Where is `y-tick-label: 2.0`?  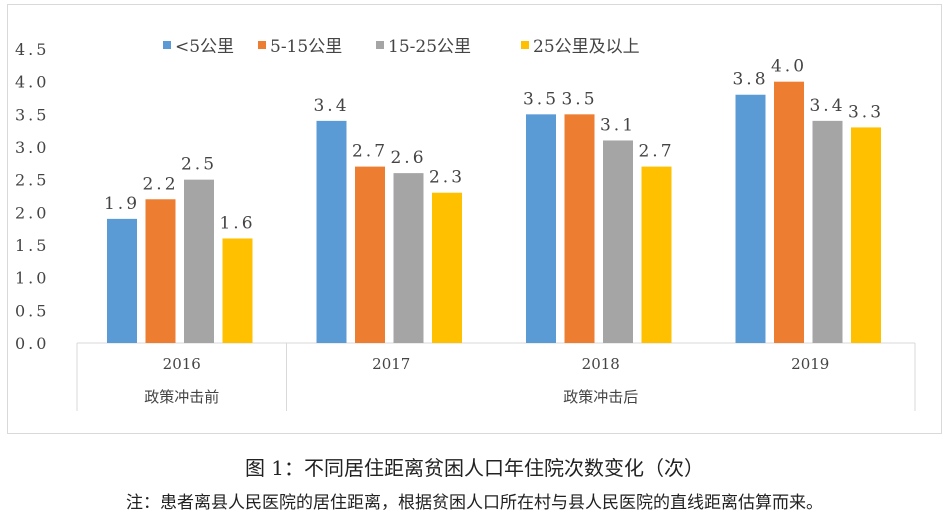 y-tick-label: 2.0 is located at coordinates (32, 212).